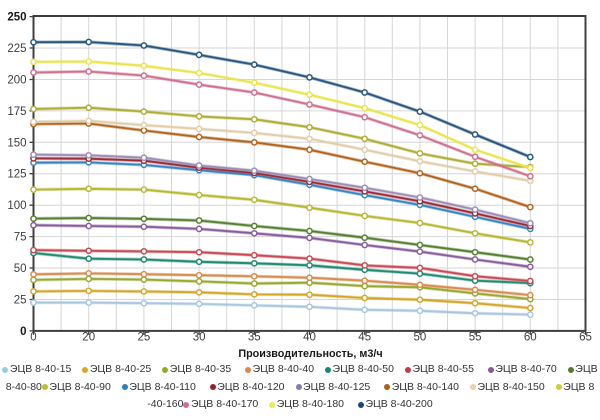 This screenshot has height=420, width=600. I want to click on svg-text: 125, so click(16, 175).